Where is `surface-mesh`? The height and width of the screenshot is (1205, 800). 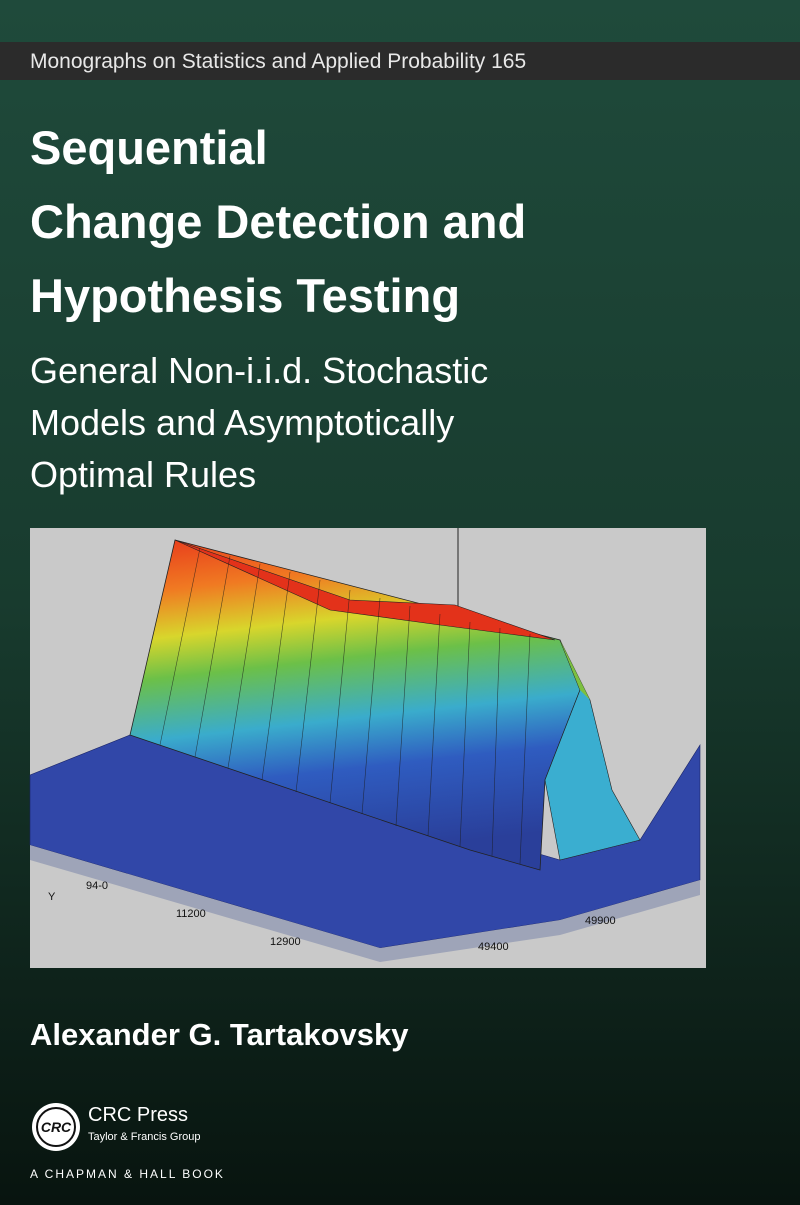 surface-mesh is located at coordinates (345, 706).